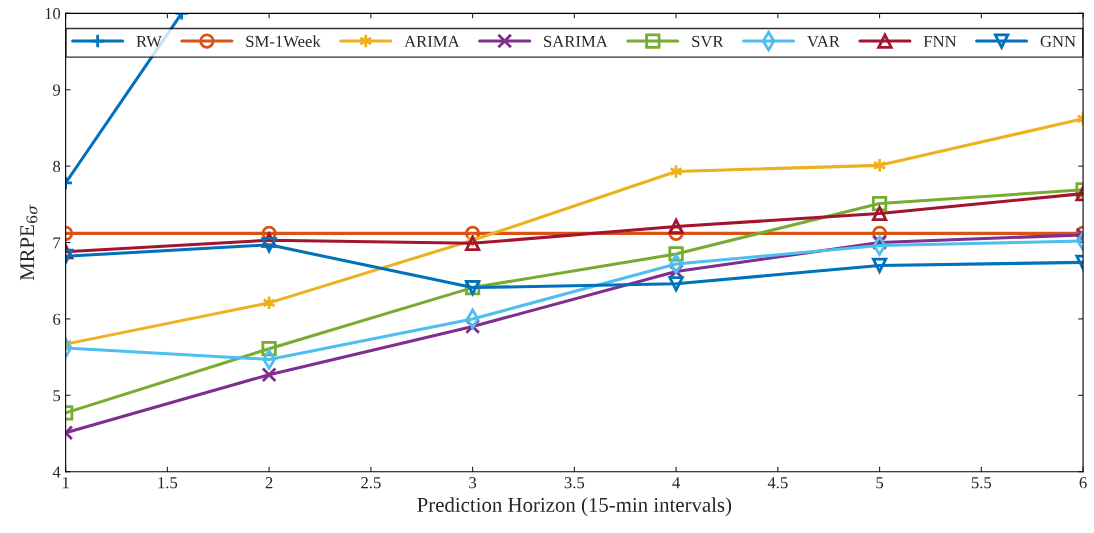  What do you see at coordinates (576, 41) in the screenshot?
I see `legend-label: SARIMA` at bounding box center [576, 41].